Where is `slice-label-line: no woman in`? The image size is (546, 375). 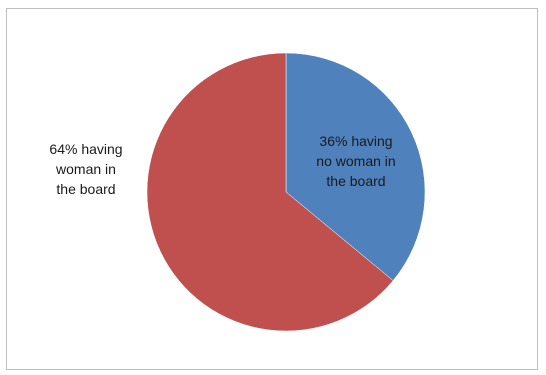 slice-label-line: no woman in is located at coordinates (355, 161).